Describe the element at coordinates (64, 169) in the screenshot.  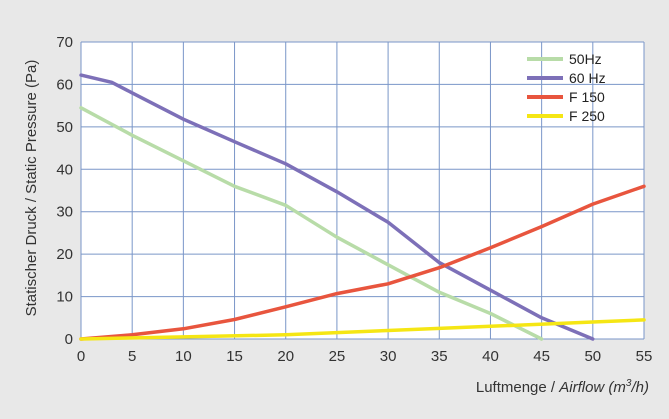
I see `y-tick-label: 40` at that location.